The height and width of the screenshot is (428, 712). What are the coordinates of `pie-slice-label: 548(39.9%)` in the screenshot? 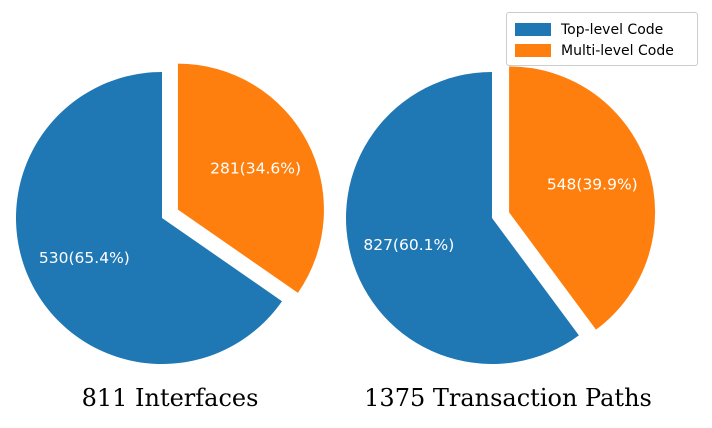 It's located at (592, 184).